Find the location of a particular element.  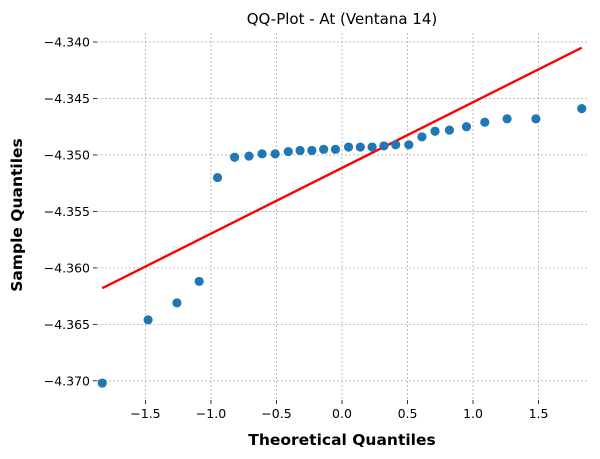

y-tick-label: −4.365 is located at coordinates (67, 324).